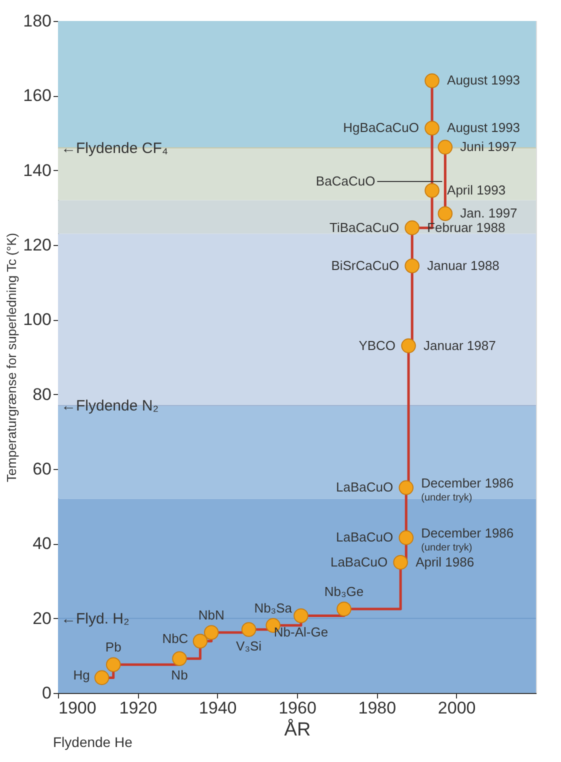 The image size is (561, 762). What do you see at coordinates (175, 638) in the screenshot?
I see `annotation: NbC` at bounding box center [175, 638].